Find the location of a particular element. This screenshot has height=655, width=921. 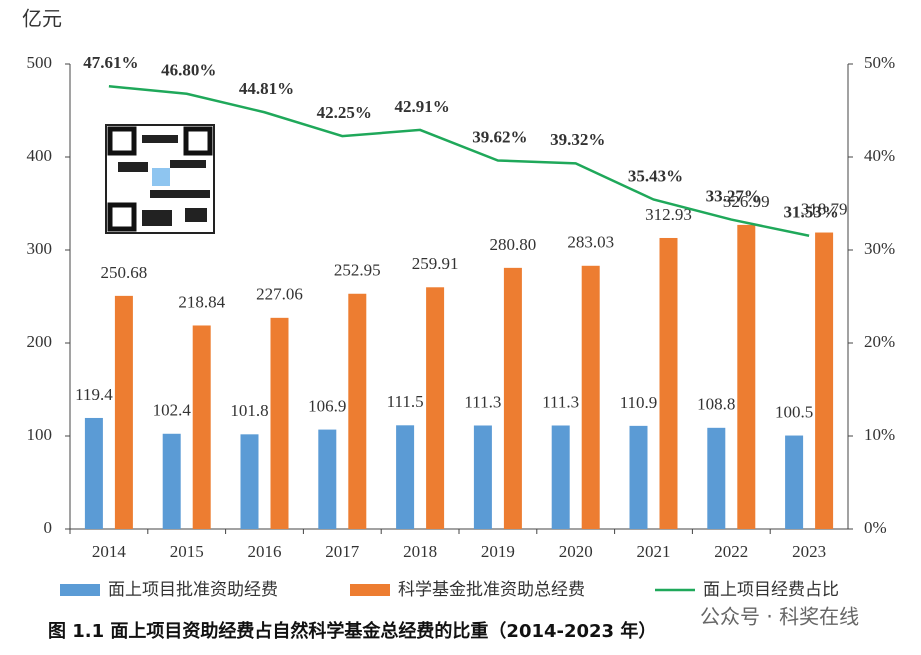

x-tick-label: 2014 is located at coordinates (109, 551).